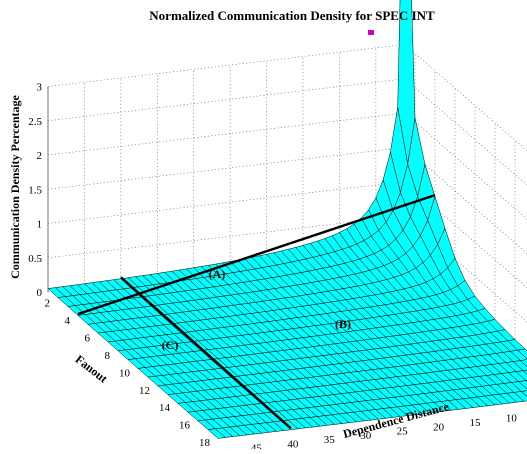  I want to click on x-tick-label: 10, so click(512, 419).